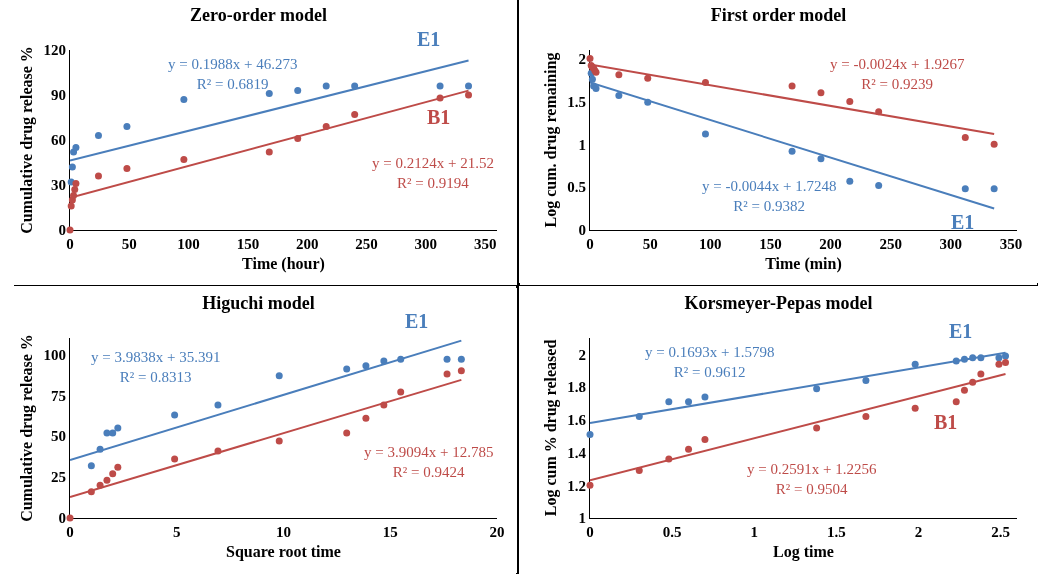 Image resolution: width=1038 pixels, height=574 pixels. Describe the element at coordinates (429, 462) in the screenshot. I see `annotation: y = 3.9094x + 12.785 R² = 0.9424` at that location.